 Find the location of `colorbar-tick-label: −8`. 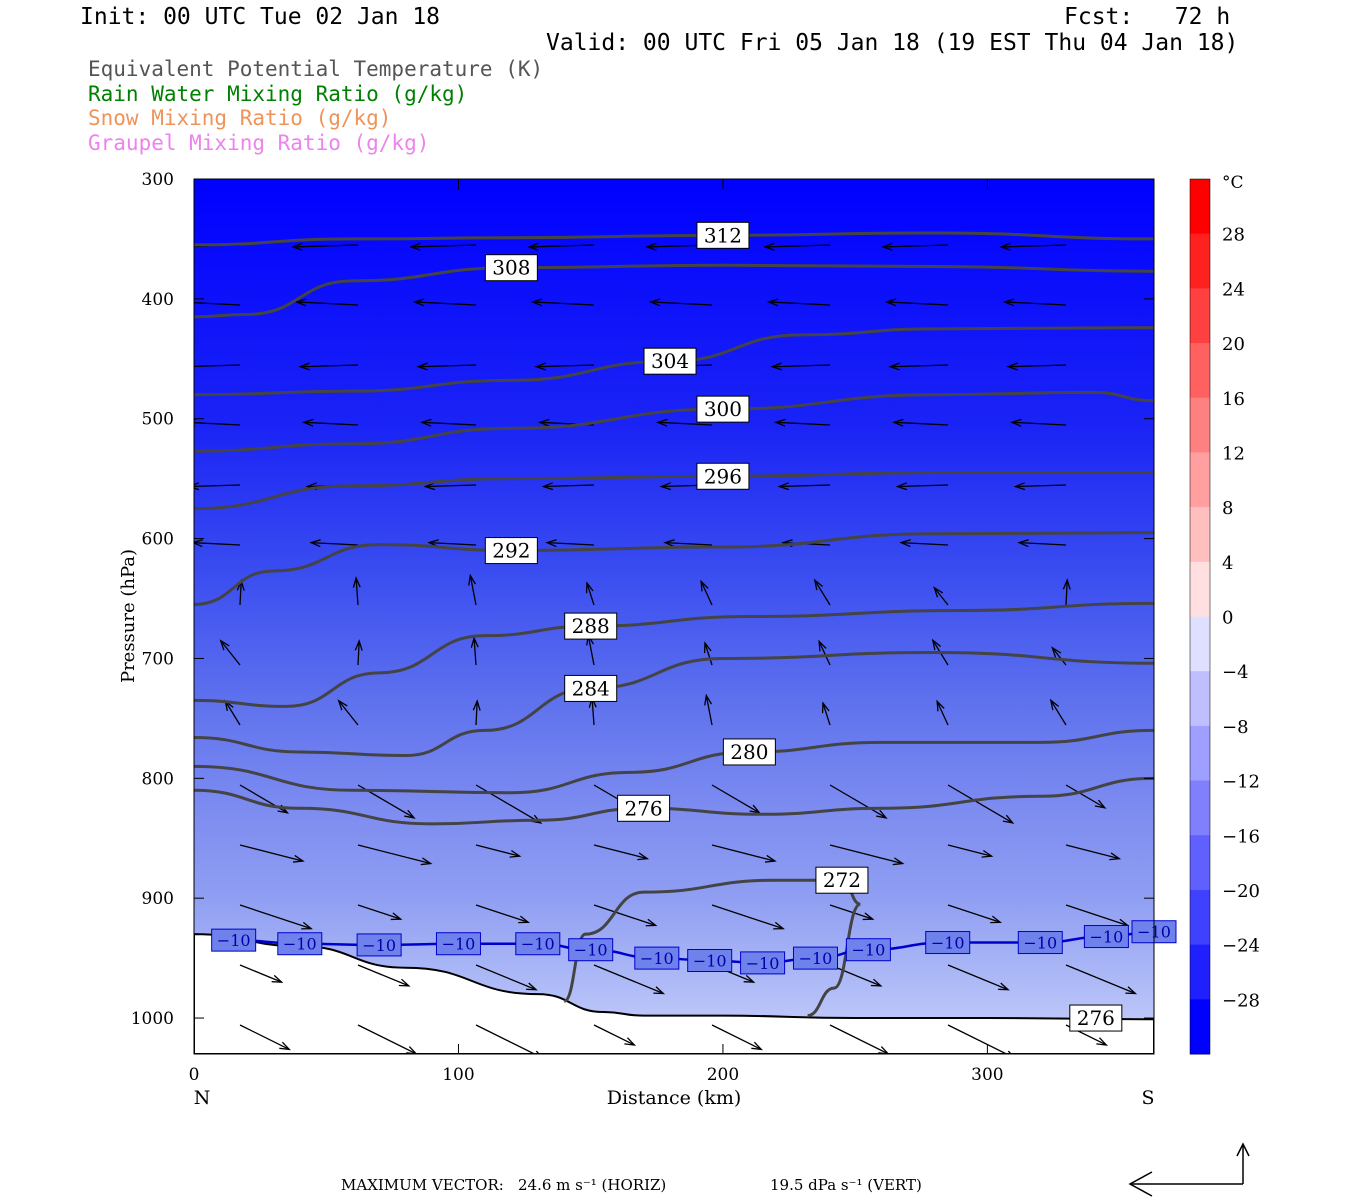

colorbar-tick-label: −8 is located at coordinates (1235, 727).